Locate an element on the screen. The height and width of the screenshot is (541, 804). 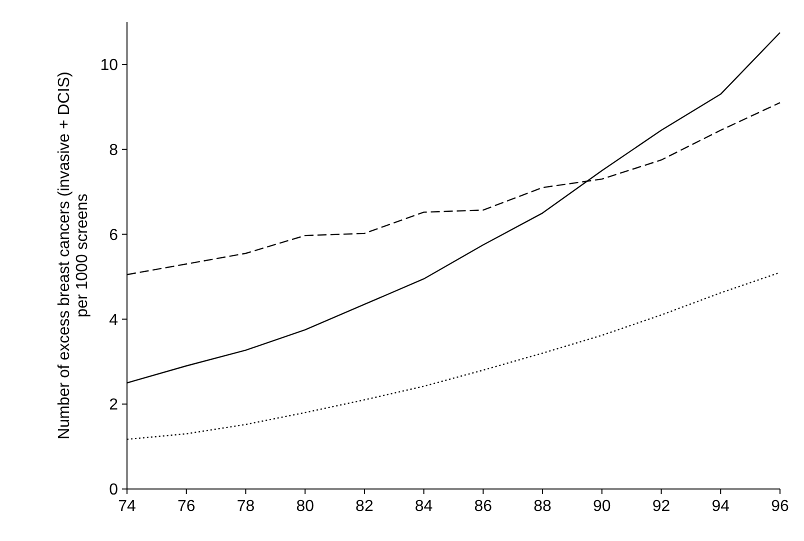
x-tick-label: 86 is located at coordinates (483, 506).